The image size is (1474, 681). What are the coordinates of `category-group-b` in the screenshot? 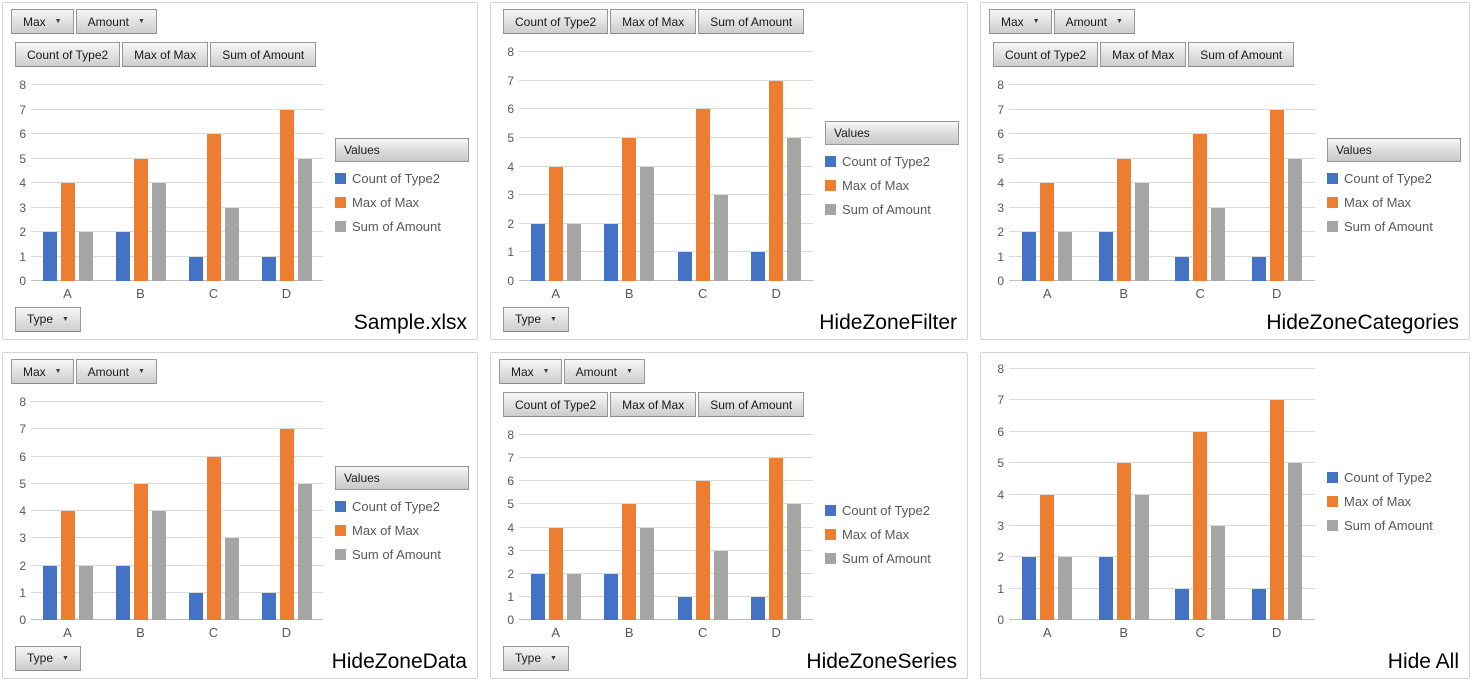 It's located at (1124, 183).